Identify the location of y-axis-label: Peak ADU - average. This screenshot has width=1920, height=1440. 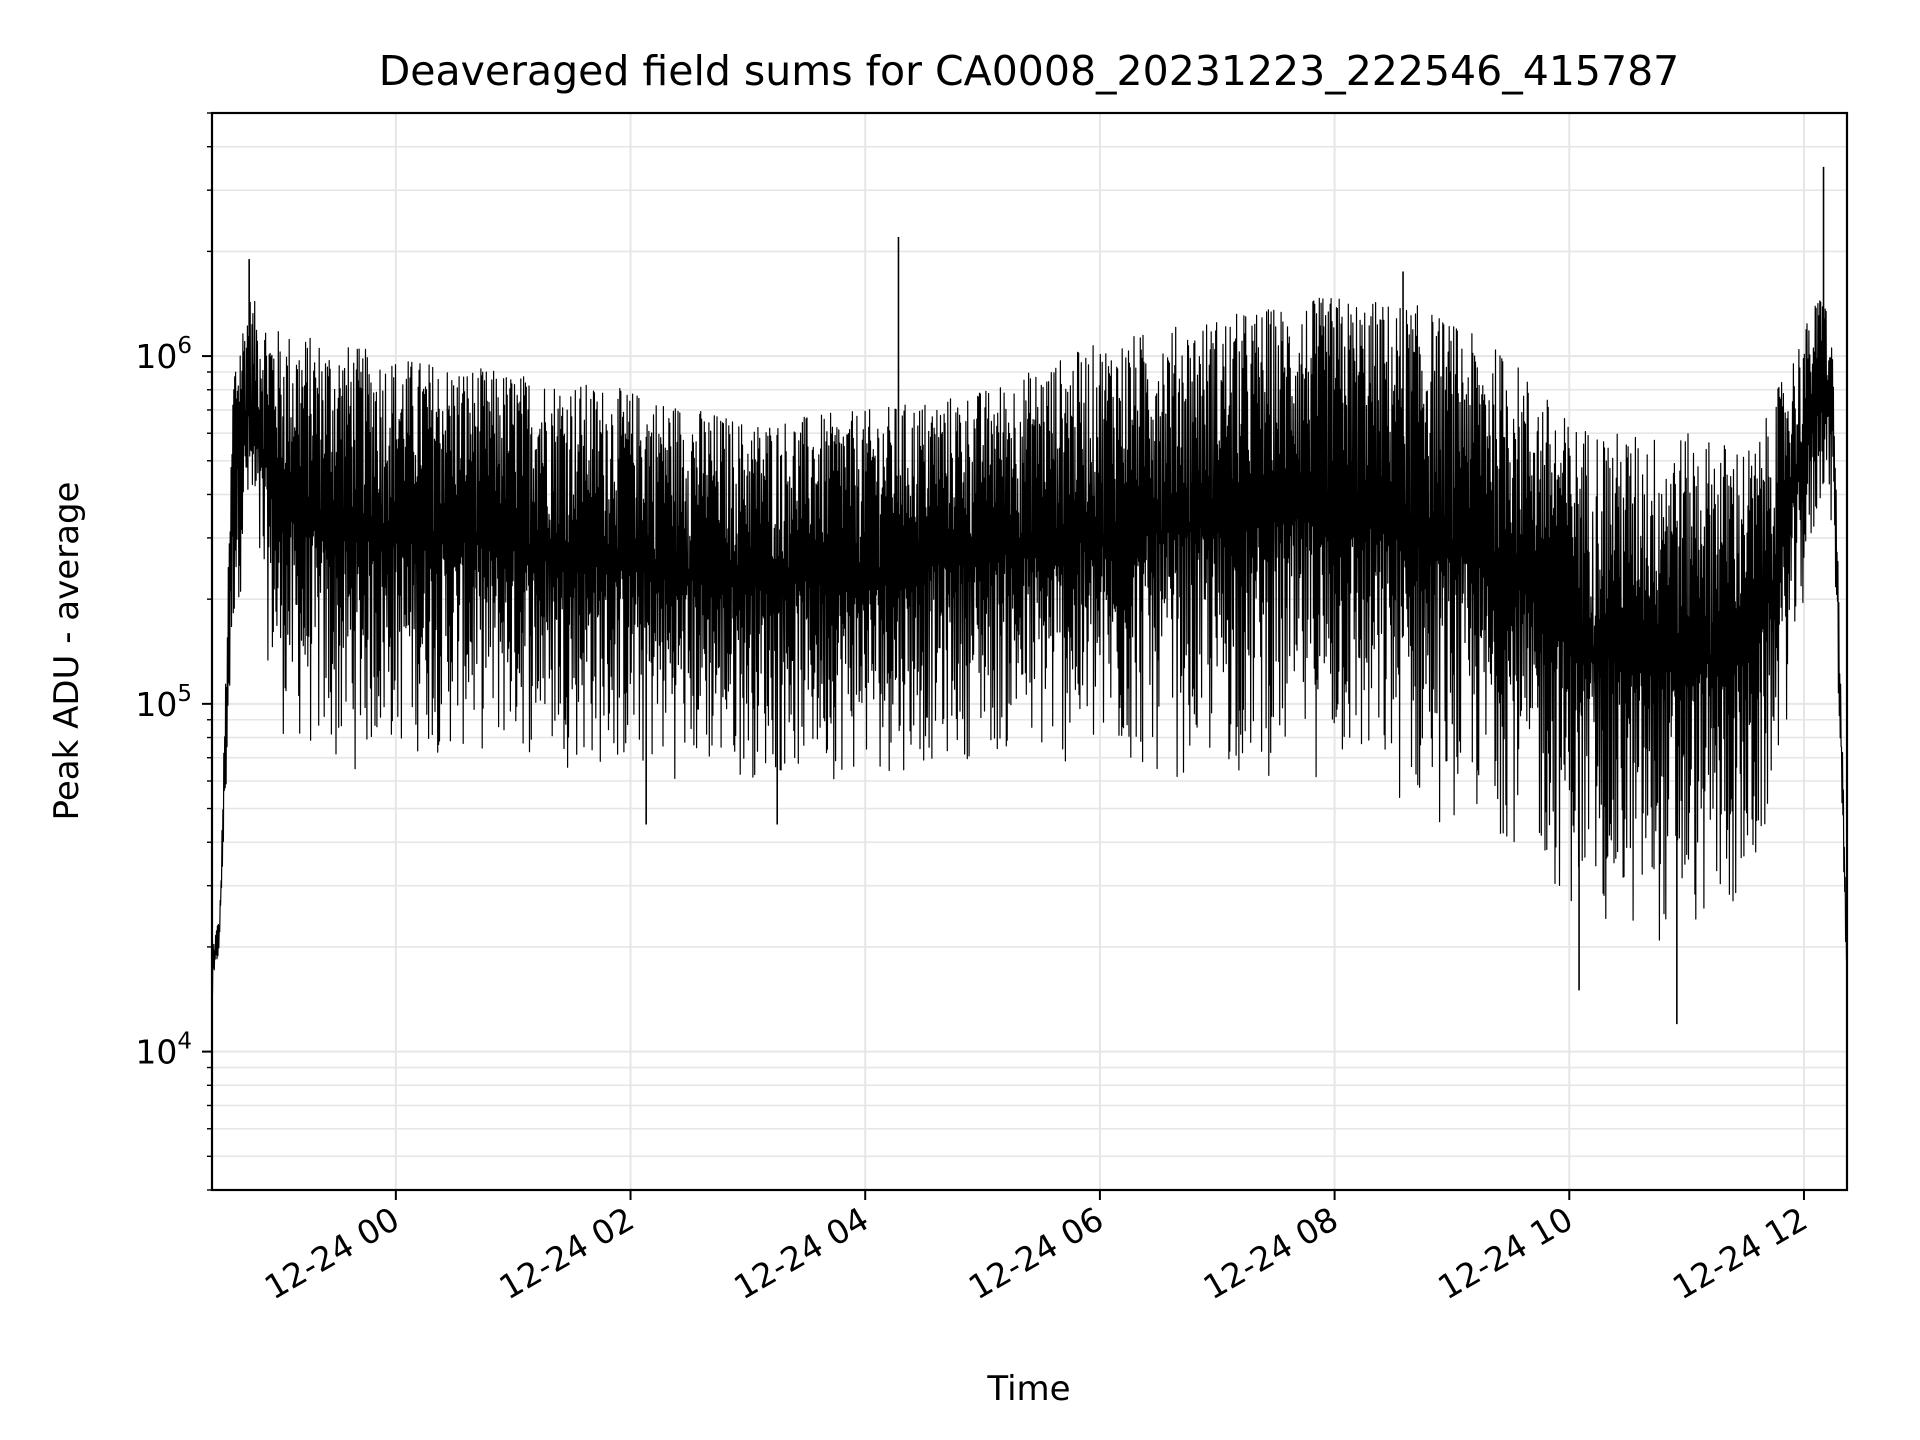
(67, 651).